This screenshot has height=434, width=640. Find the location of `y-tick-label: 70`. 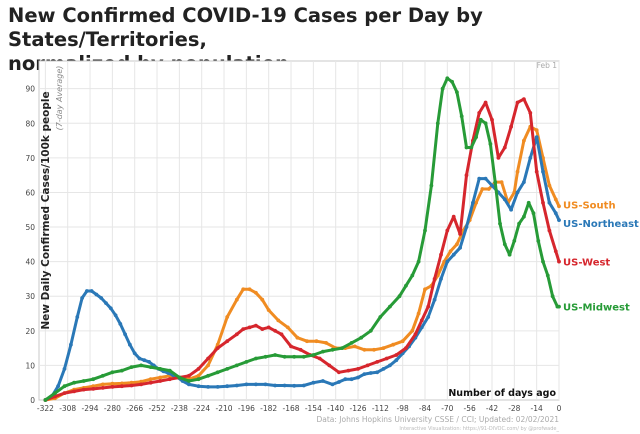

y-tick-label: 70 is located at coordinates (30, 158).